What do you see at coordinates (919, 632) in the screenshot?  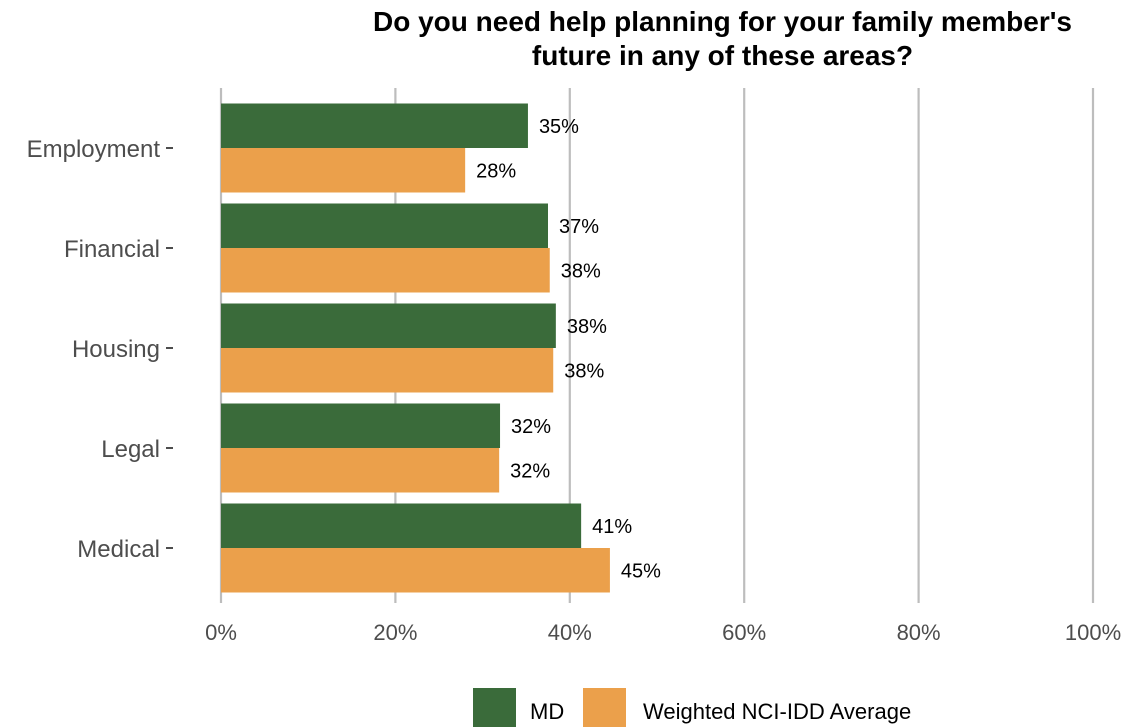 I see `x-tick-label-80: 80%` at bounding box center [919, 632].